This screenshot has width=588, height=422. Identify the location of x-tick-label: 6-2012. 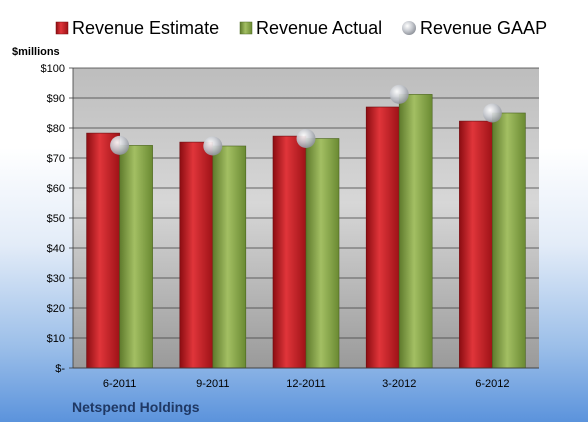
(492, 384).